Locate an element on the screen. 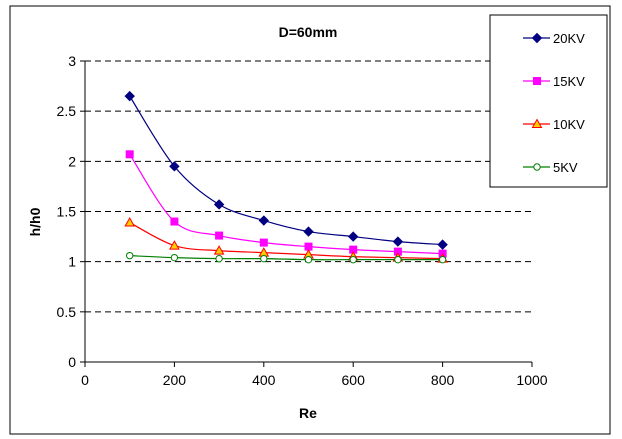 Image resolution: width=622 pixels, height=439 pixels. y-tick-label: 1.5 is located at coordinates (67, 212).